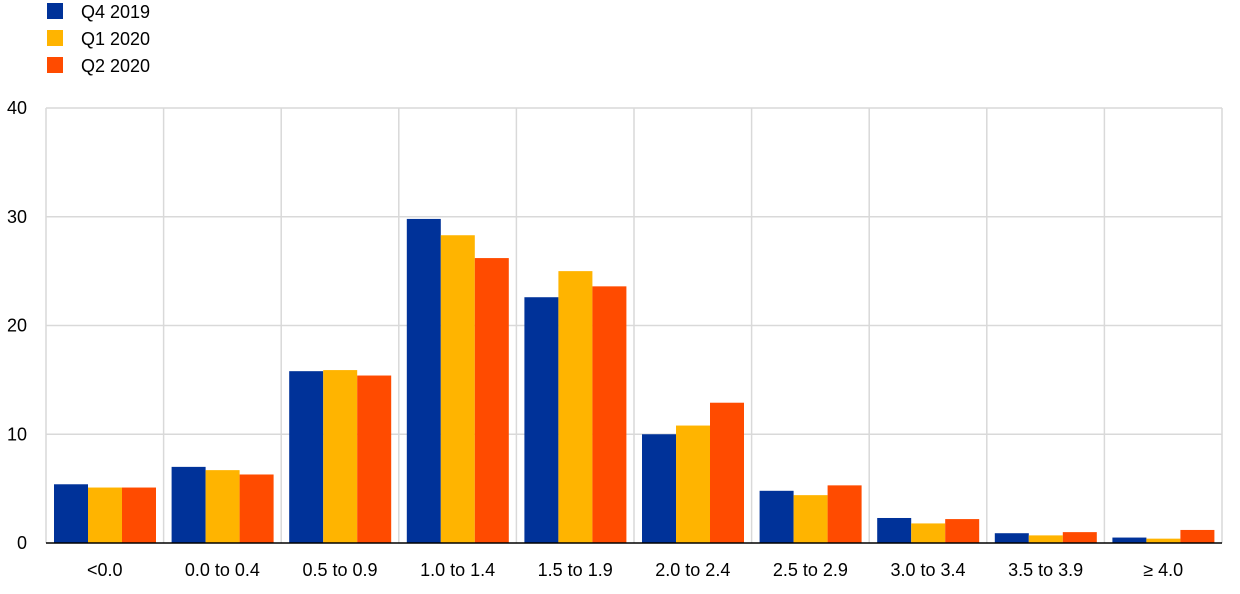 The image size is (1240, 594). I want to click on y-tick-label: 20, so click(17, 326).